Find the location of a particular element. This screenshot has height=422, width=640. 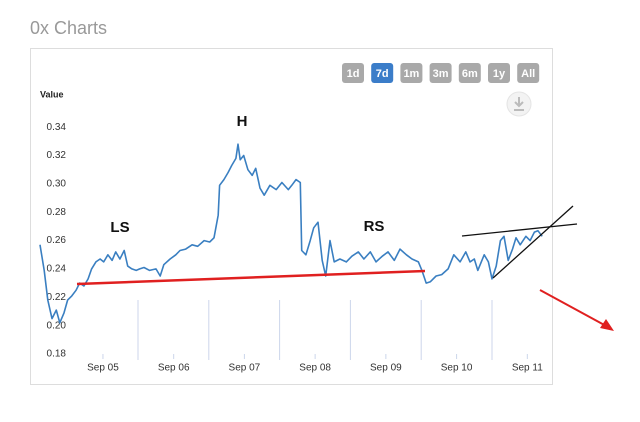

button-label: All is located at coordinates (528, 74).